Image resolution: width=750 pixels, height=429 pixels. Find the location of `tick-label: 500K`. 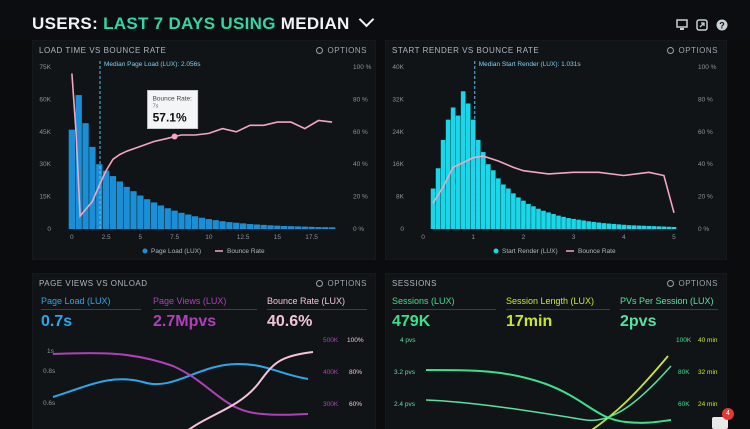

tick-label: 500K is located at coordinates (331, 340).